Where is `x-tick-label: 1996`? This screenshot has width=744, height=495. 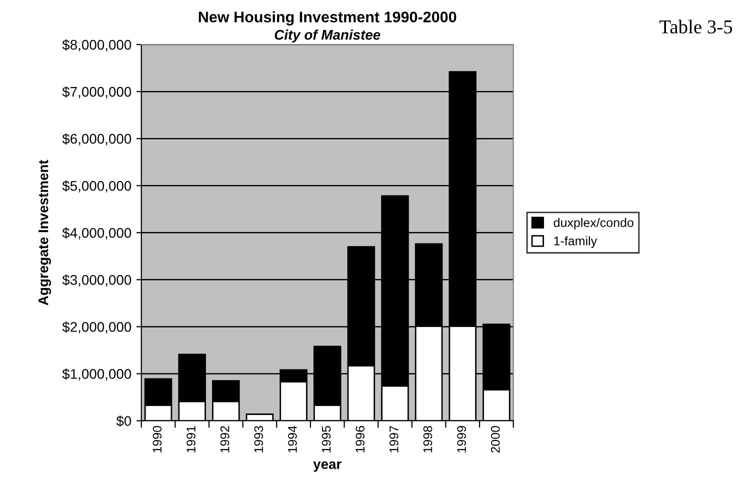
x-tick-label: 1996 is located at coordinates (360, 439).